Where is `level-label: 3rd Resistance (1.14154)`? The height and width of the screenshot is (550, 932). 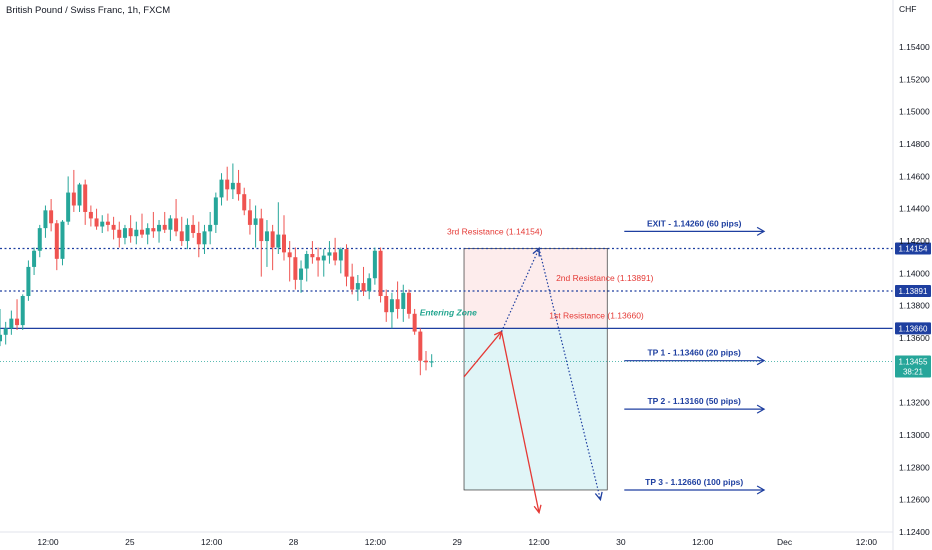 level-label: 3rd Resistance (1.14154) is located at coordinates (495, 231).